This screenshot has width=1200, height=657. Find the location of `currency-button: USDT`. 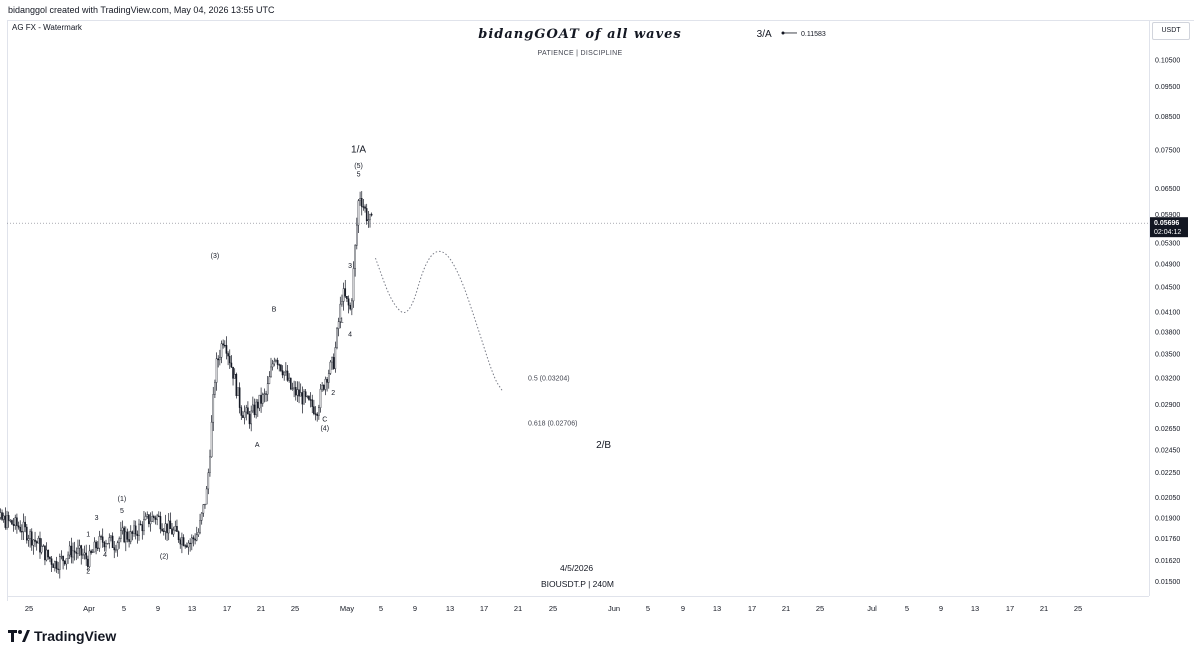

currency-button: USDT is located at coordinates (1171, 31).